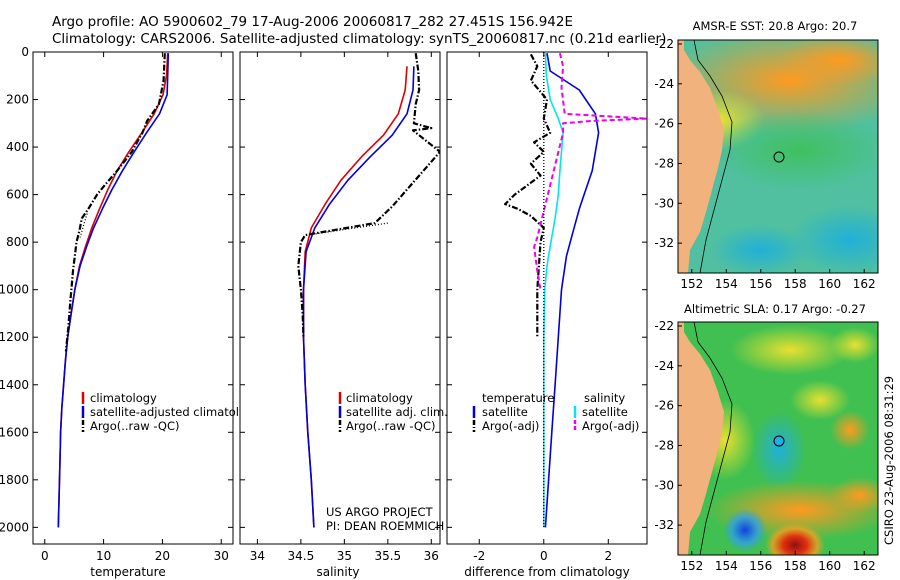 The width and height of the screenshot is (900, 580). What do you see at coordinates (790, 350) in the screenshot?
I see `sla-yellow-north` at bounding box center [790, 350].